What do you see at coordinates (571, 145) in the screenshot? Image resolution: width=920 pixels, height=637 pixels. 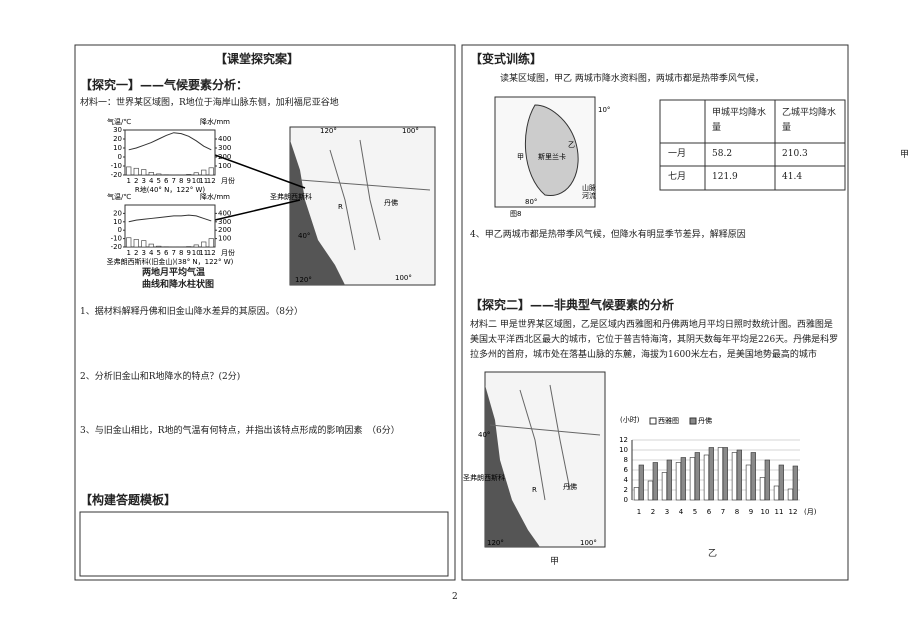 I see `label: 乙` at bounding box center [571, 145].